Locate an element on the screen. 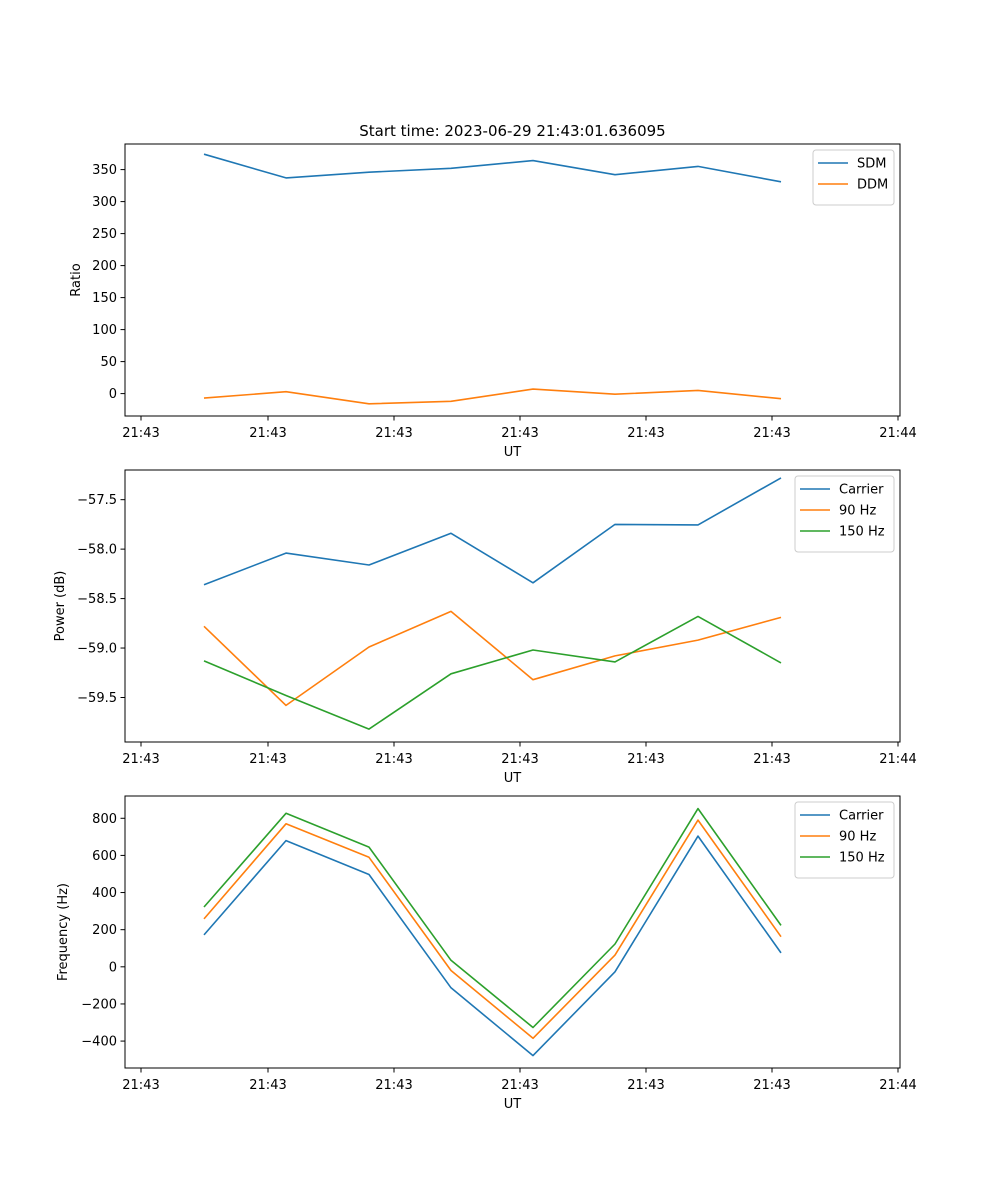 This screenshot has width=1000, height=1200. y-tick-label: −59.0 is located at coordinates (97, 649).